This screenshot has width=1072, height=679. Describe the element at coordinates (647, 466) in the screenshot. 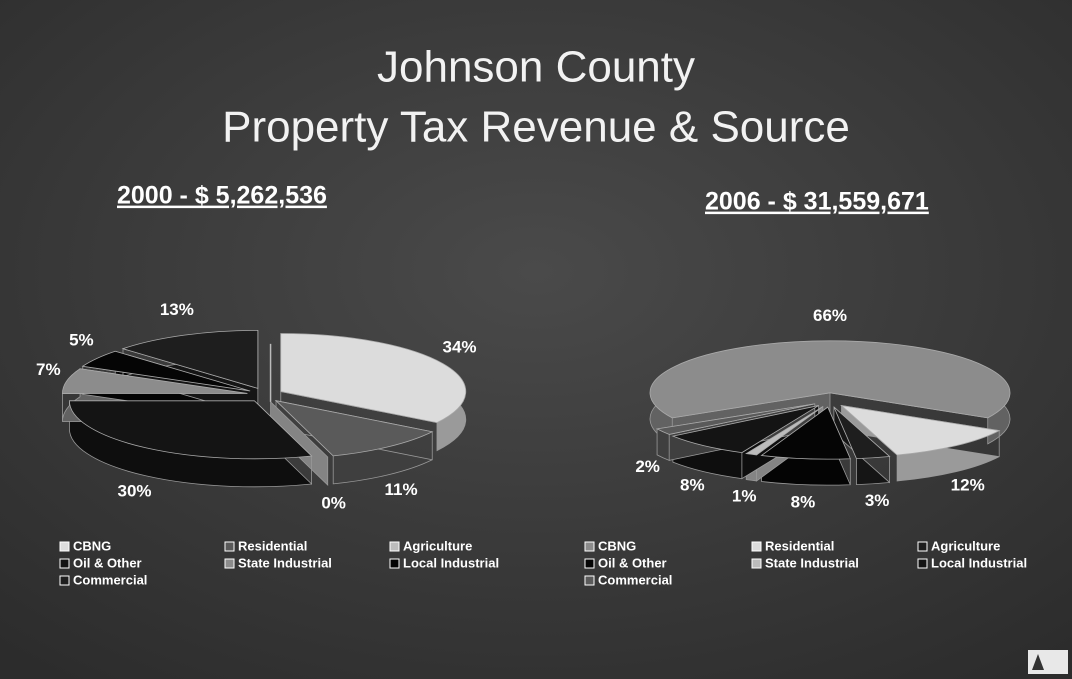

I see `value-label: 2%` at that location.